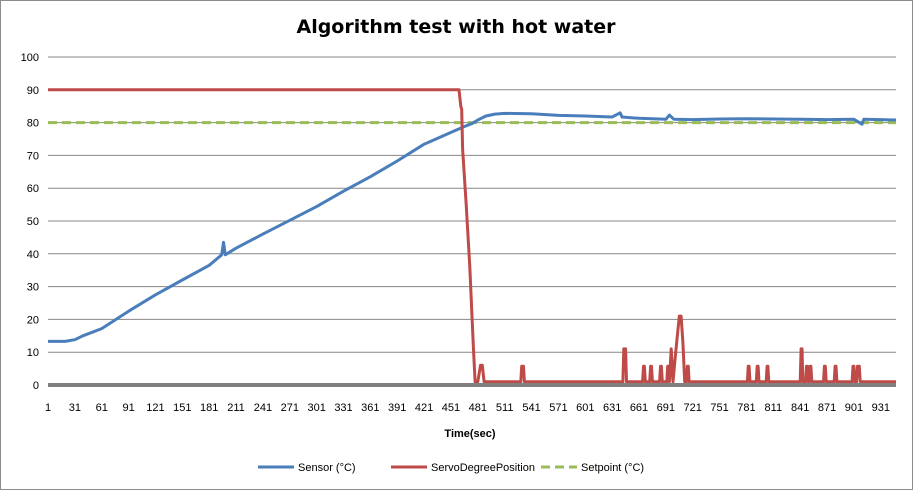 This screenshot has width=913, height=490. Describe the element at coordinates (800, 408) in the screenshot. I see `x-tick-label: 841` at that location.